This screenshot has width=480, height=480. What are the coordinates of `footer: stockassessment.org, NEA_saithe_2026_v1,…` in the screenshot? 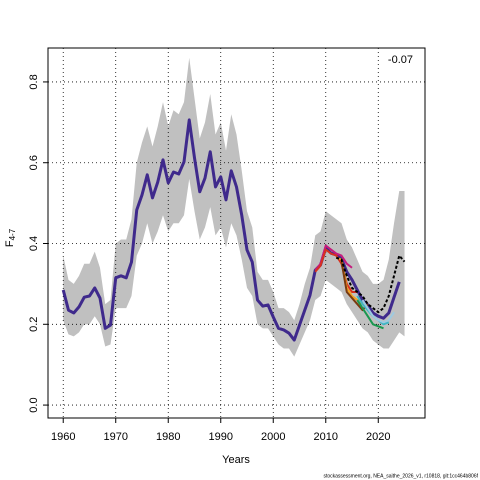 It's located at (400, 476).